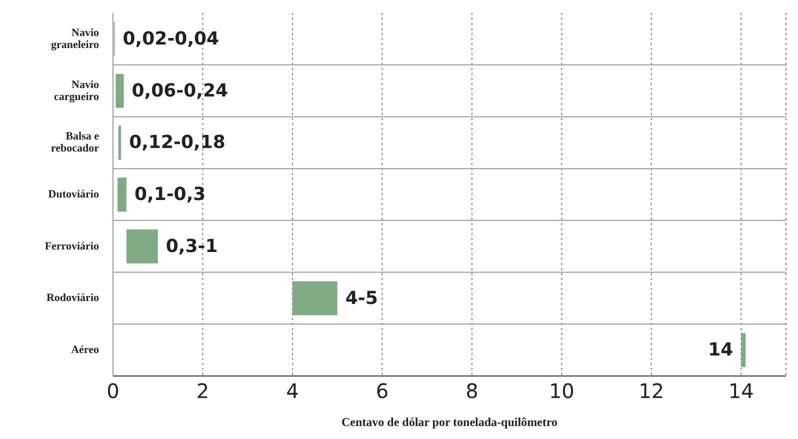 Image resolution: width=798 pixels, height=439 pixels. What do you see at coordinates (651, 391) in the screenshot?
I see `x-tick-label: 12` at bounding box center [651, 391].